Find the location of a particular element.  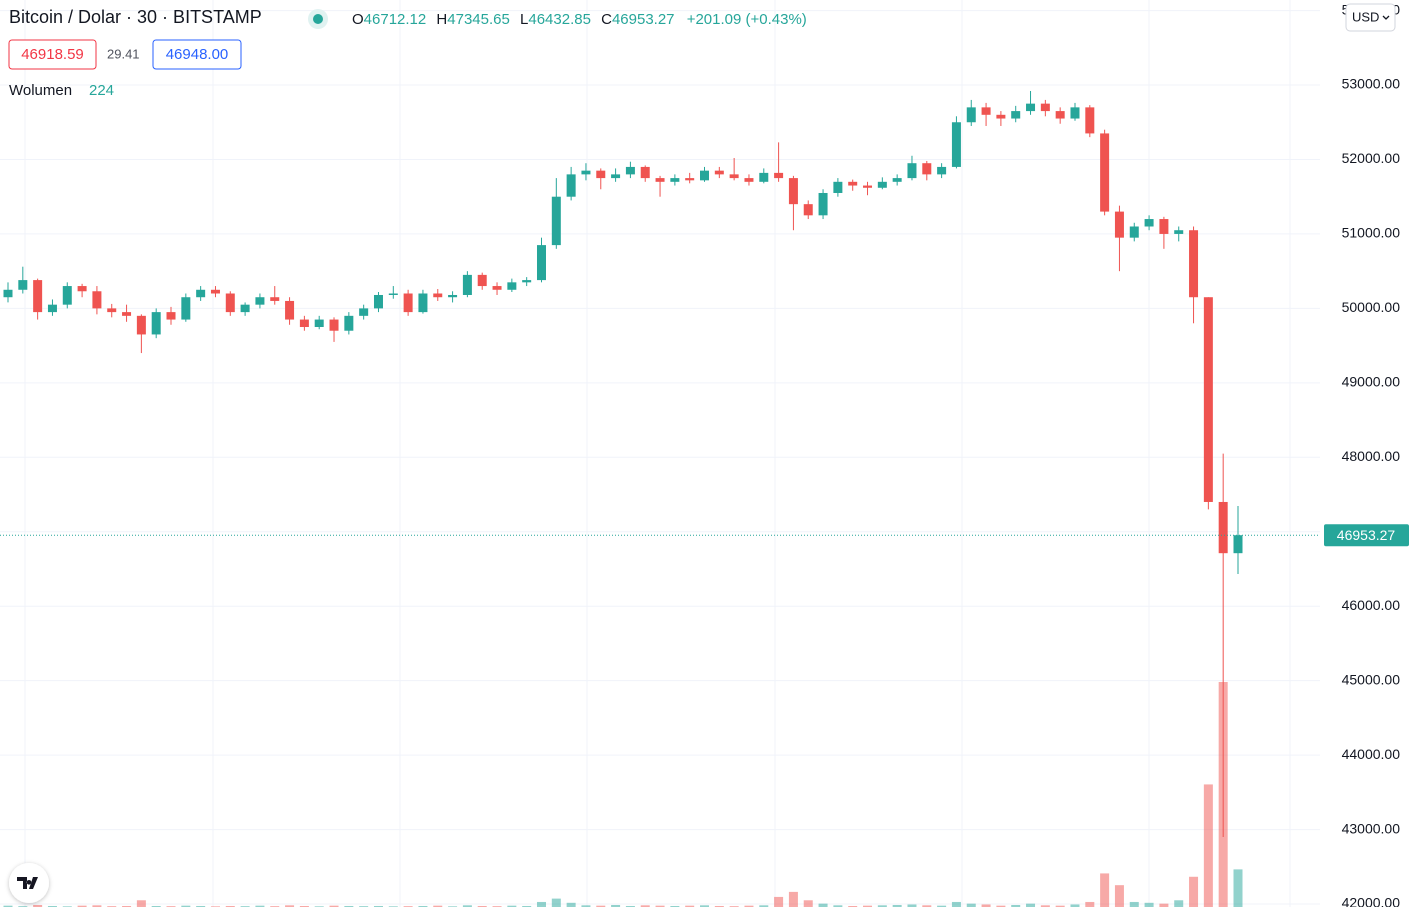

ask-price: 46948.00 is located at coordinates (197, 54).